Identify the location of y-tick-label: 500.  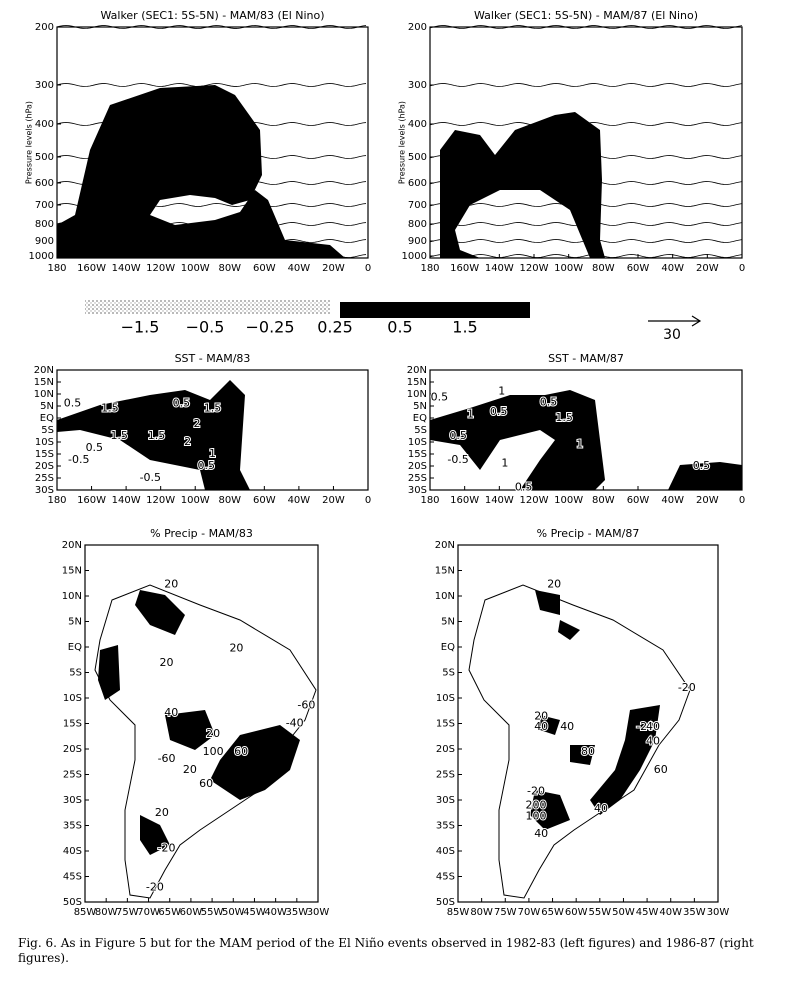
(417, 157).